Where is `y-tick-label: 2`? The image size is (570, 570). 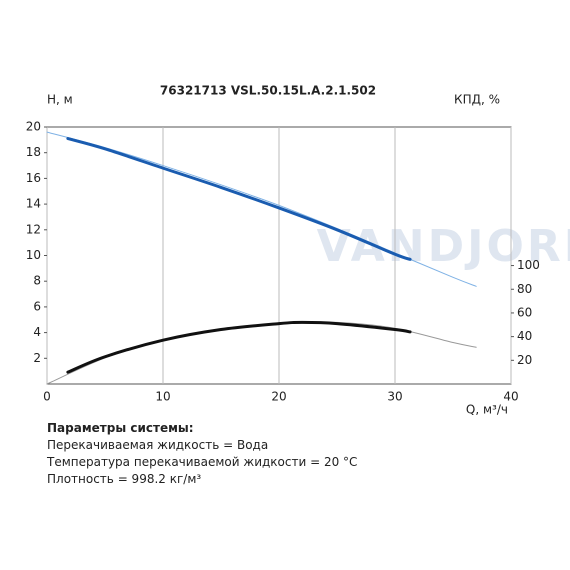
y-tick-label: 2 is located at coordinates (37, 358).